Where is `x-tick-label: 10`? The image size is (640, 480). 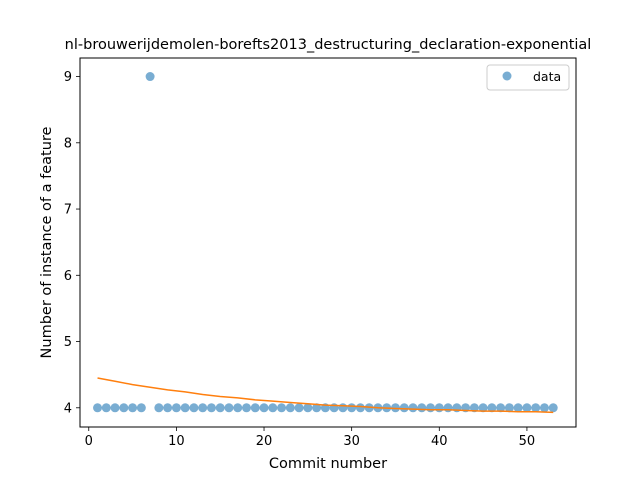
x-tick-label: 10 is located at coordinates (176, 441).